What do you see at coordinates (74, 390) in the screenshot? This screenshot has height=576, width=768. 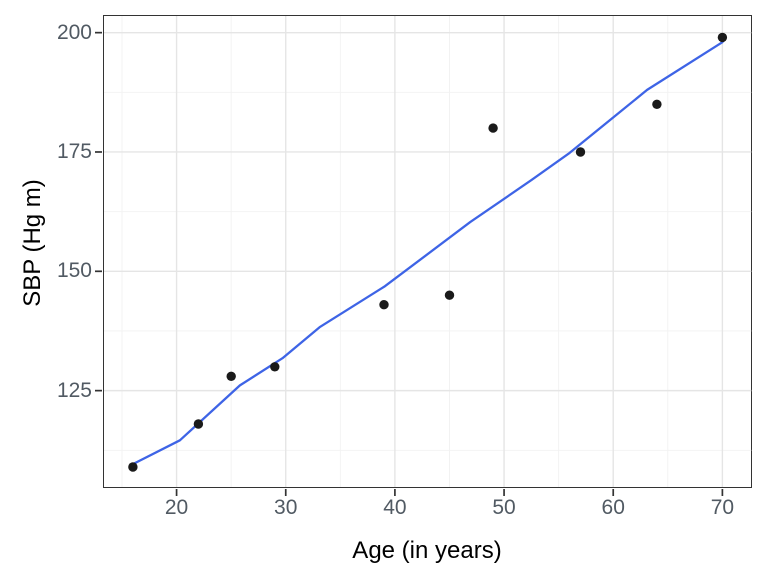 I see `y-tick-label: 125` at bounding box center [74, 390].